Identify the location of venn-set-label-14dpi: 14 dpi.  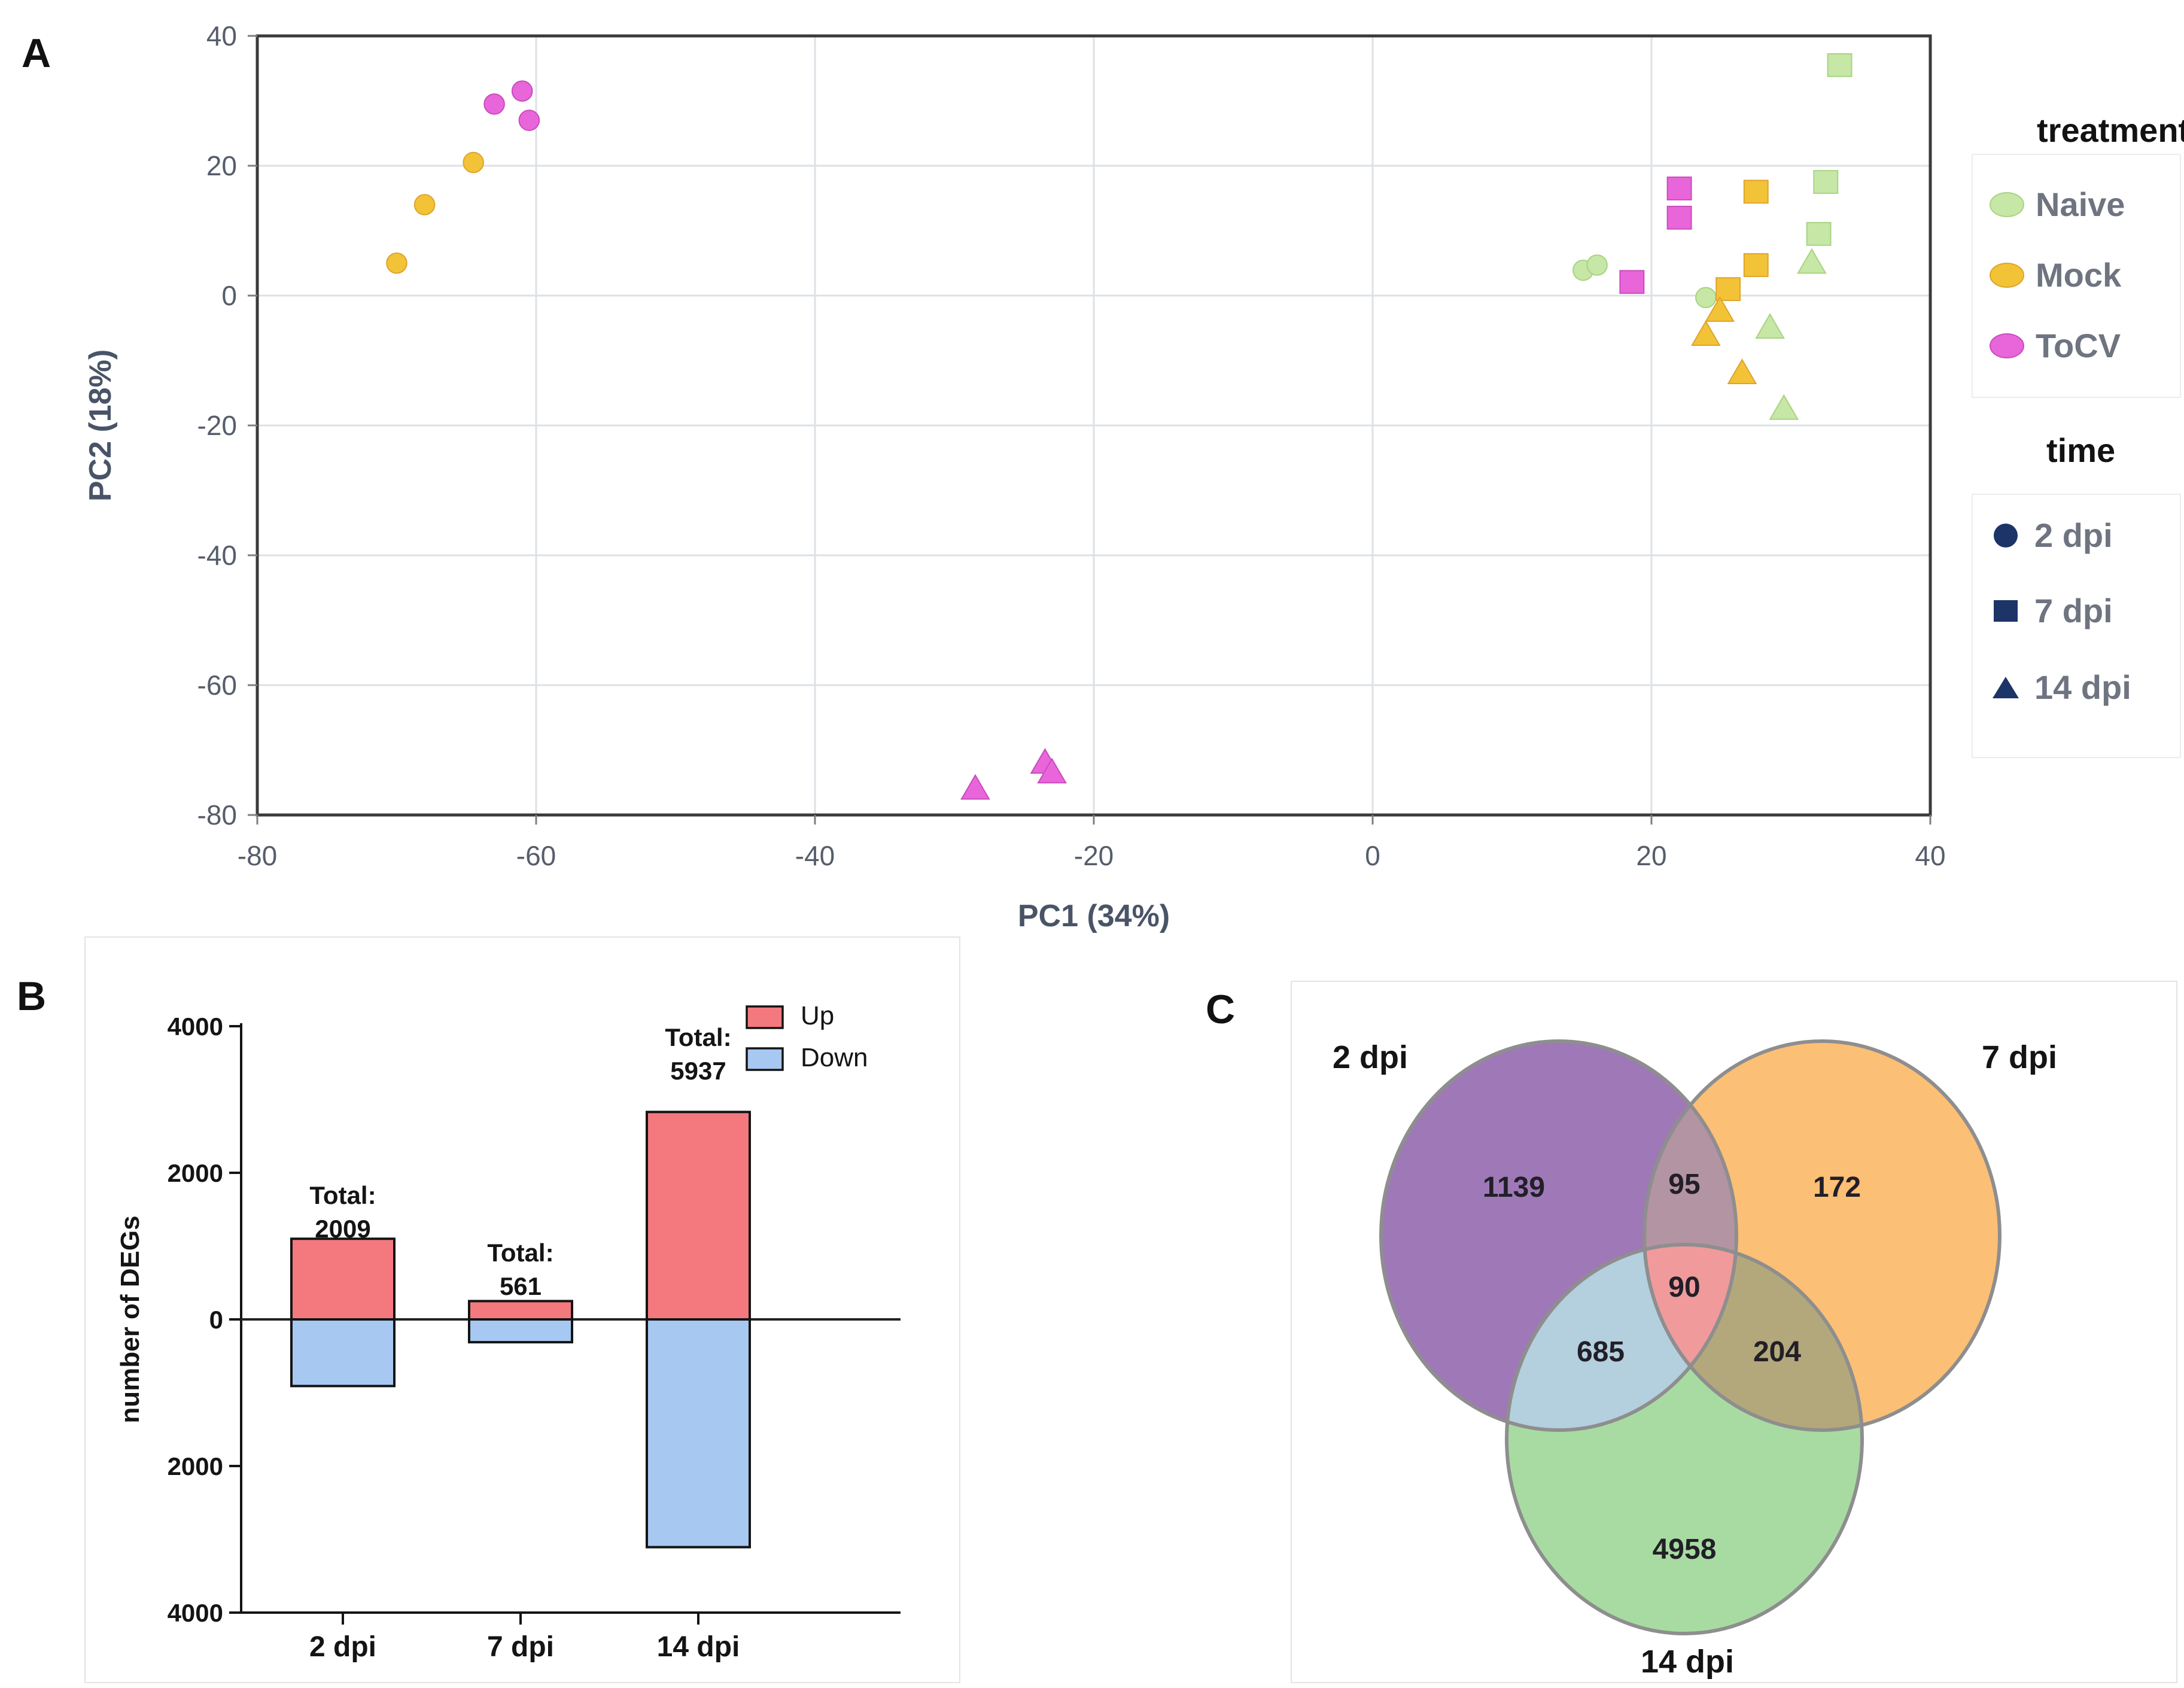
(1687, 1662).